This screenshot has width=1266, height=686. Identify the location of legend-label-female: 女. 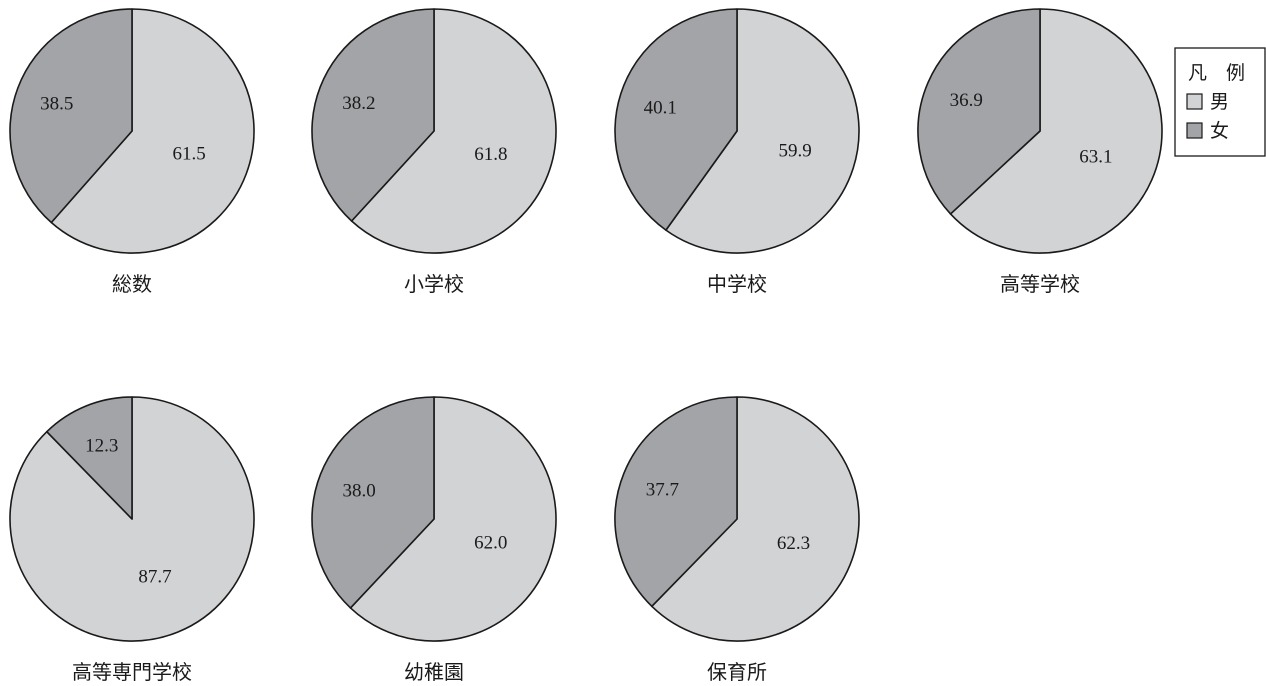
(1219, 131).